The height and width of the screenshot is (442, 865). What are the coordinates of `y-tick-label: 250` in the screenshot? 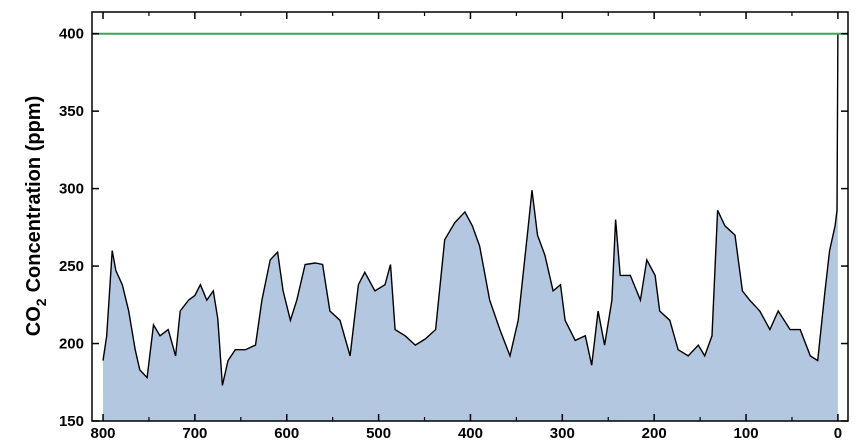 It's located at (71, 266).